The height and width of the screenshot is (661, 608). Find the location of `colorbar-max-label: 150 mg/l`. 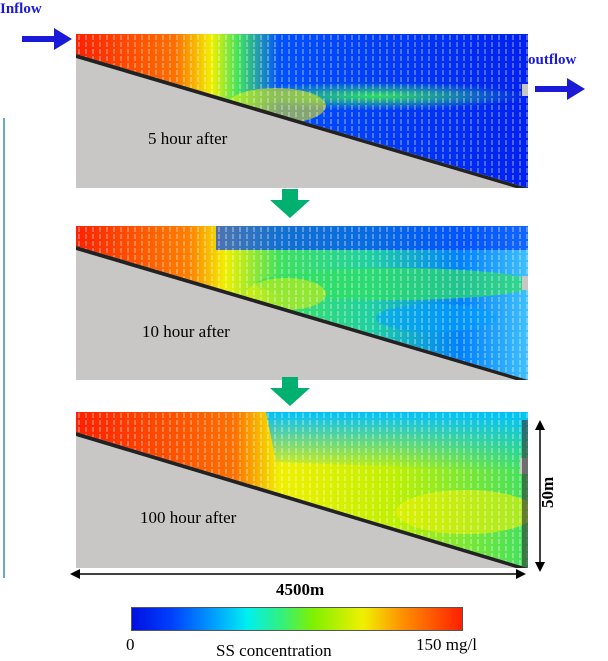

colorbar-max-label: 150 mg/l is located at coordinates (446, 644).